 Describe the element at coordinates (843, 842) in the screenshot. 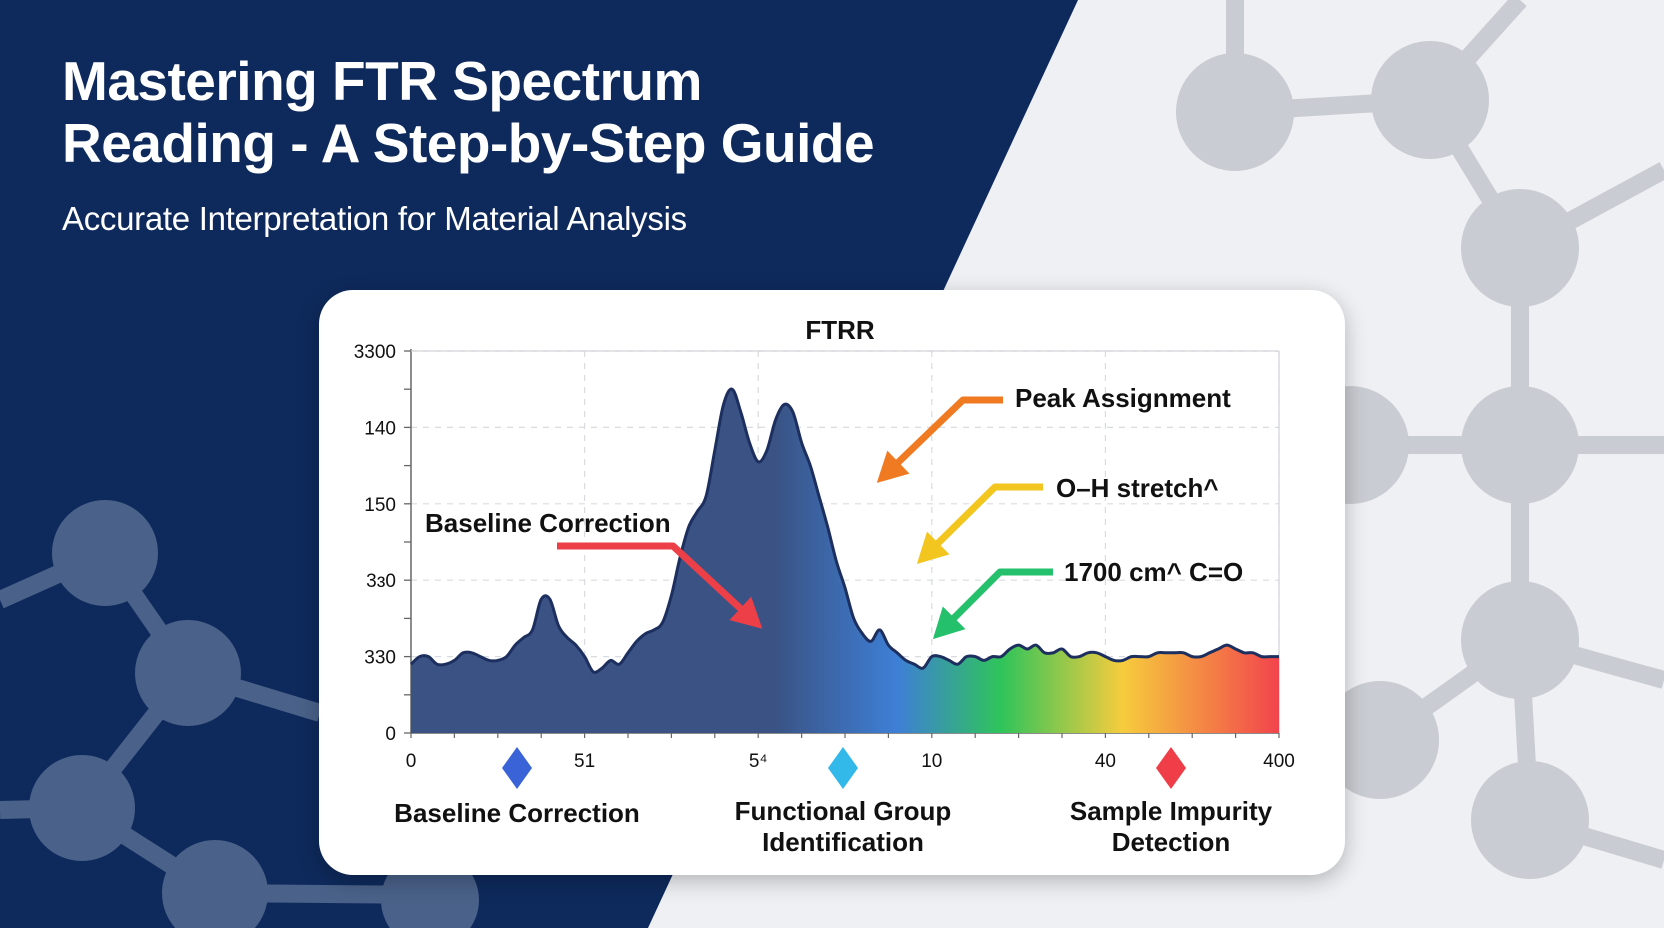

I see `stage-label: Identification` at that location.